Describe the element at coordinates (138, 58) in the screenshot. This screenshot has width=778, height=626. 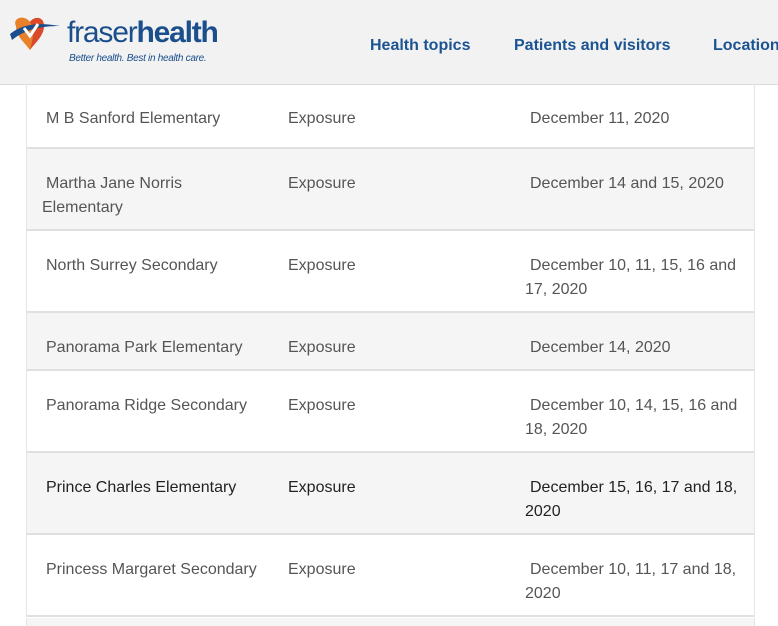
I see `logo-tagline: Better health. Best in health care.` at that location.